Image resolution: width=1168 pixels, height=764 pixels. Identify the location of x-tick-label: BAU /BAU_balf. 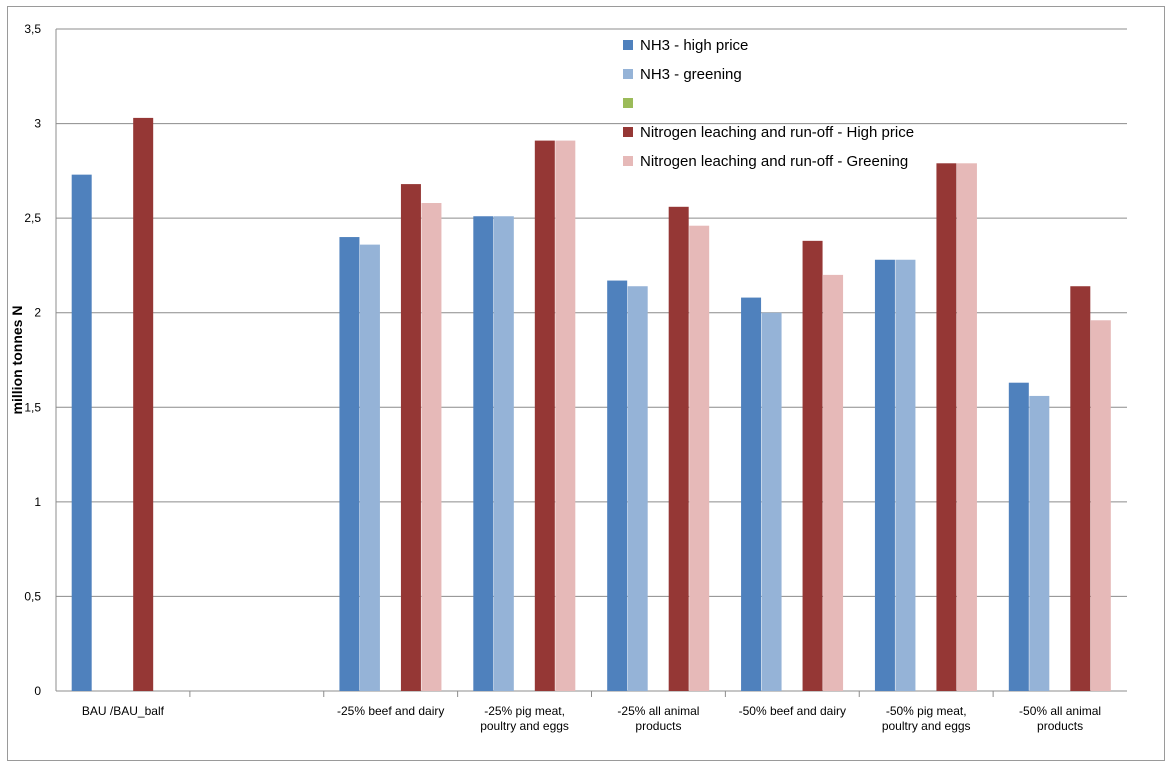
(123, 711).